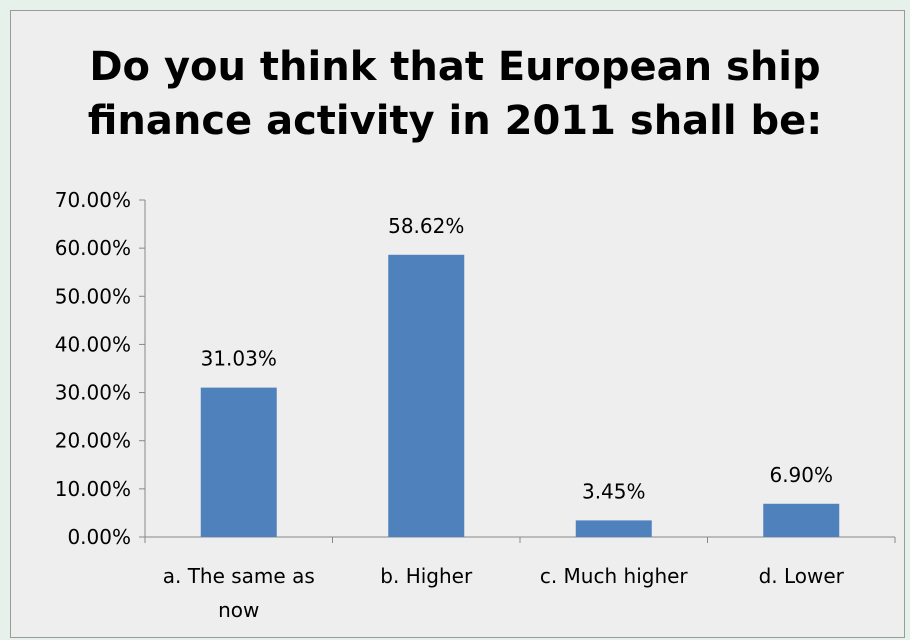 Image resolution: width=910 pixels, height=640 pixels. What do you see at coordinates (426, 576) in the screenshot?
I see `x-category-label: b. Higher` at bounding box center [426, 576].